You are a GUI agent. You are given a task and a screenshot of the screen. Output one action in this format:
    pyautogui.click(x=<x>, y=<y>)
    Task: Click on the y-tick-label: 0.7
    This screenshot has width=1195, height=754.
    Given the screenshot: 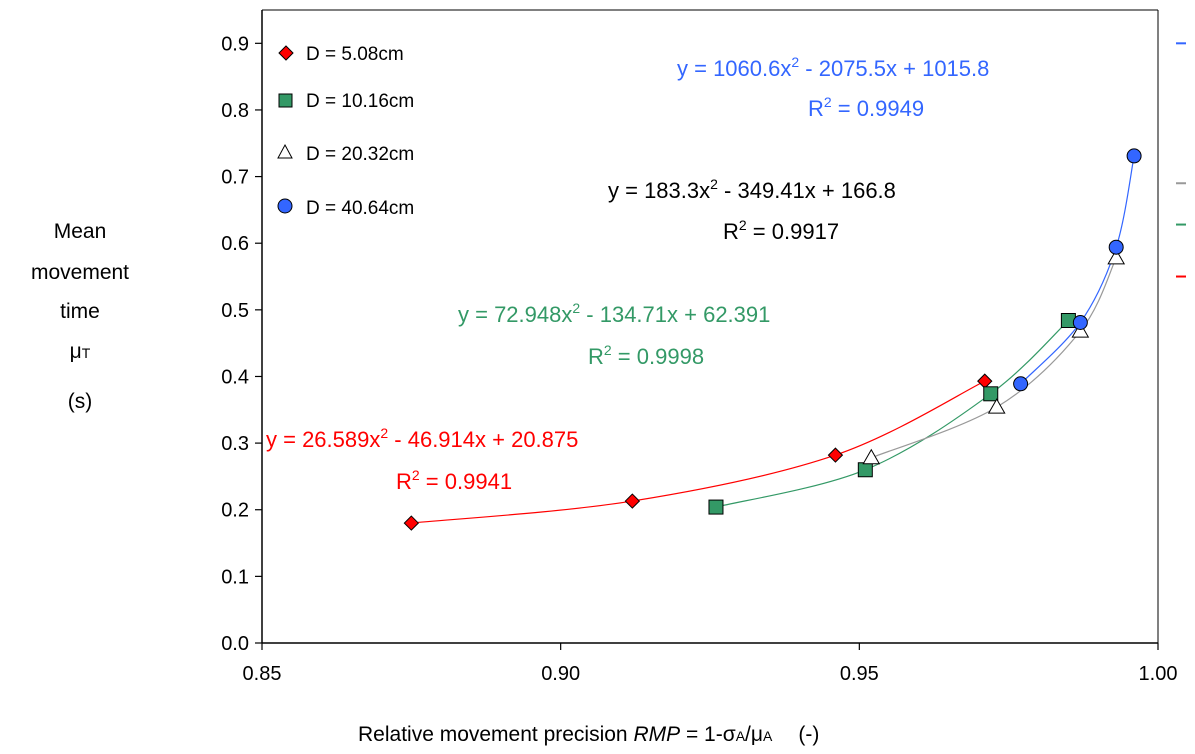 What is the action you would take?
    pyautogui.click(x=235, y=178)
    